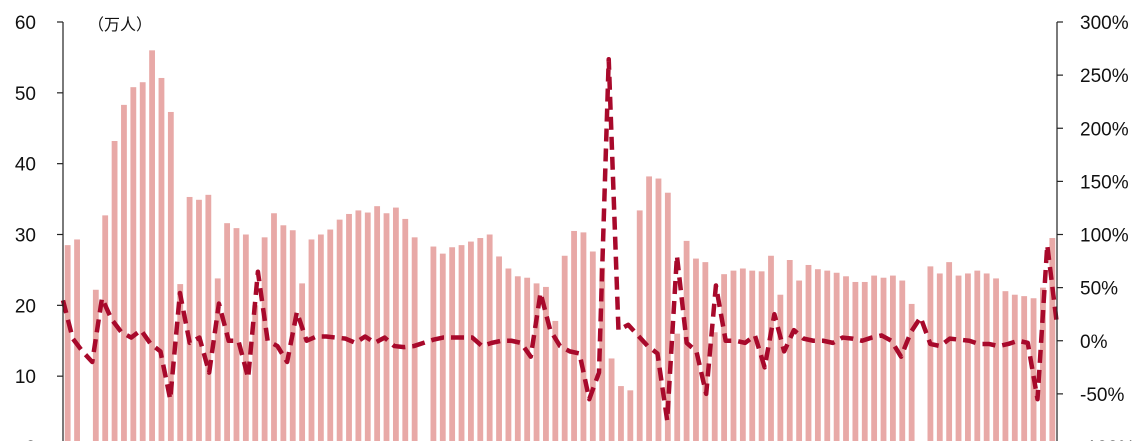 This screenshot has width=1134, height=446. Describe the element at coordinates (1094, 342) in the screenshot. I see `right-tick-label: 0%` at that location.